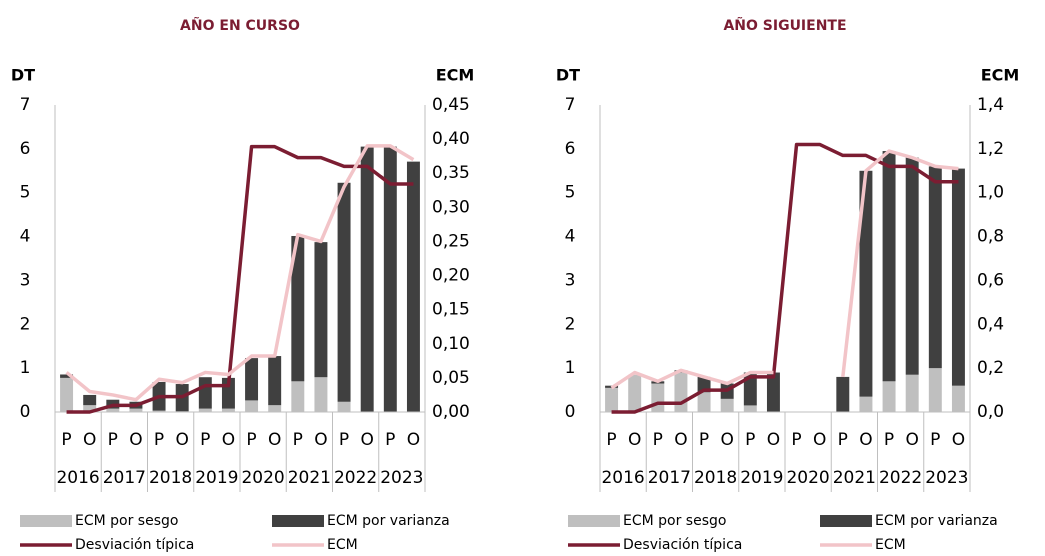 This screenshot has height=556, width=1045. What do you see at coordinates (77, 478) in the screenshot?
I see `x-group-label: 2016` at bounding box center [77, 478].